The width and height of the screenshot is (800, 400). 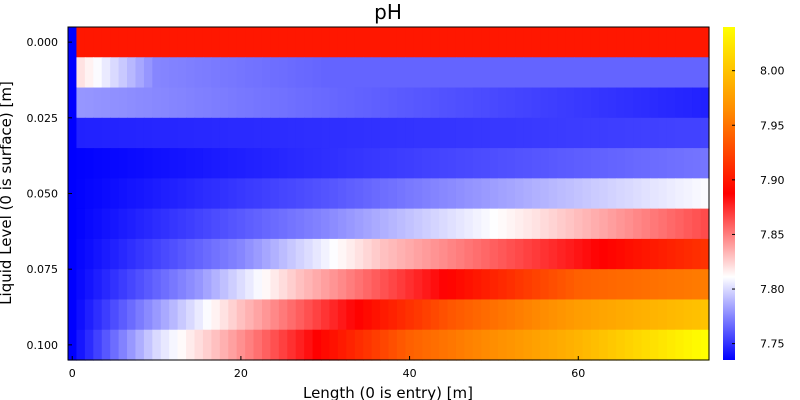 I want to click on chart-title: pH, so click(x=388, y=12).